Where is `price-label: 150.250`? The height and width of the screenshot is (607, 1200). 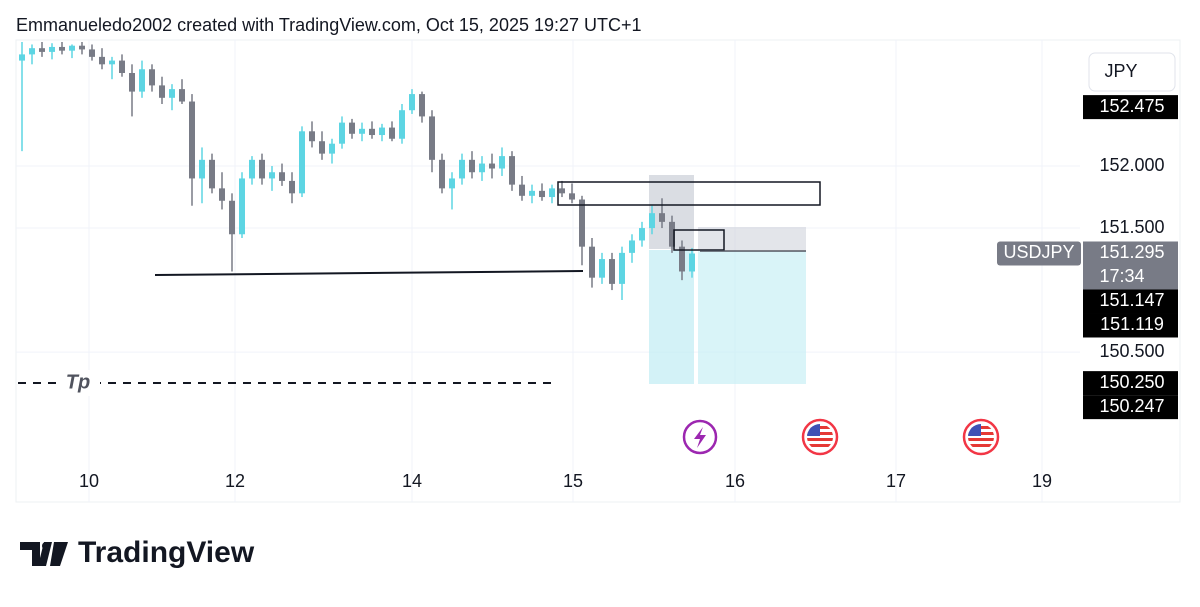 price-label: 150.250 is located at coordinates (1131, 382).